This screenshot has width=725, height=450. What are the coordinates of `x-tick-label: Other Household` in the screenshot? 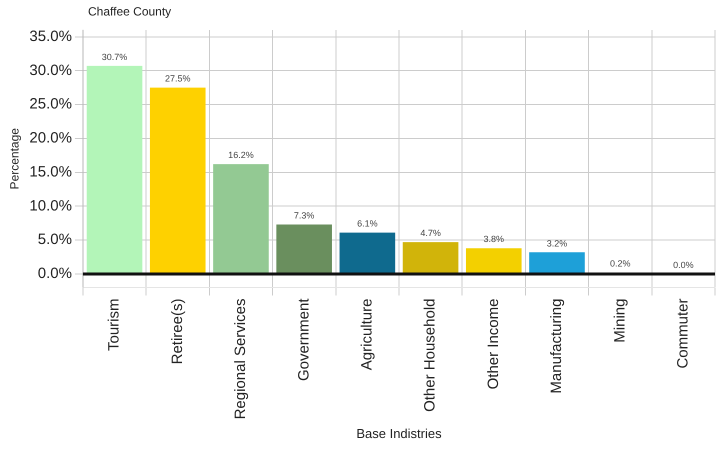 It's located at (430, 355).